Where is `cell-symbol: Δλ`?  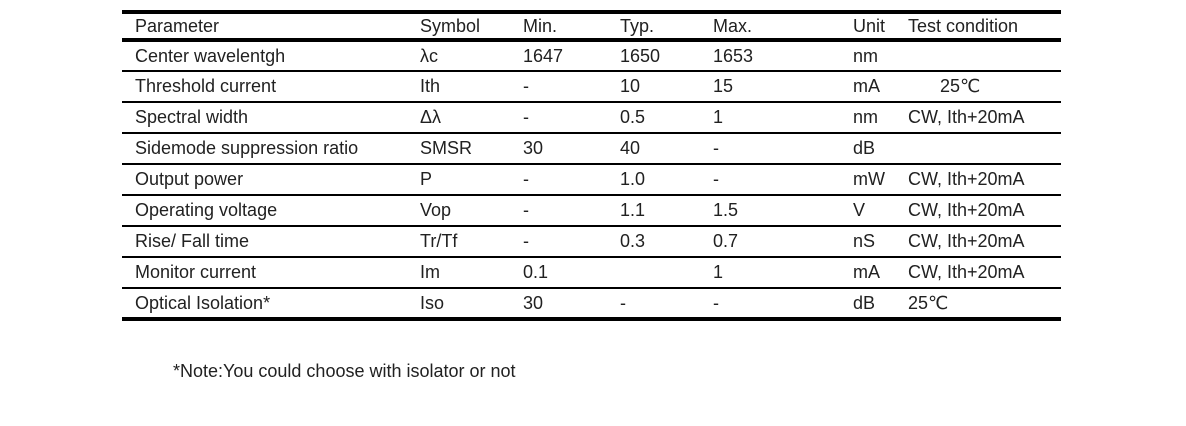
cell-symbol: Δλ is located at coordinates (431, 117).